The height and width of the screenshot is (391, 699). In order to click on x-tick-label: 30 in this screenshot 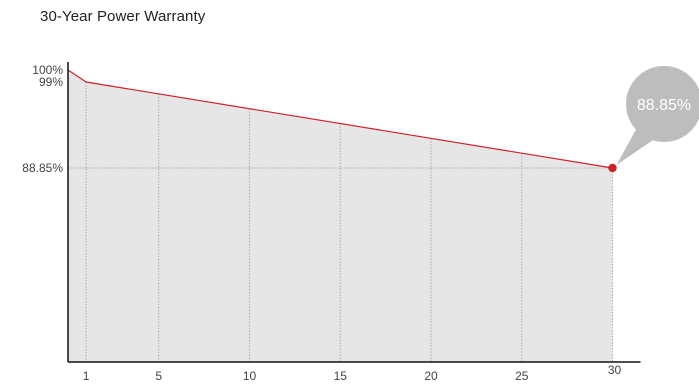, I will do `click(615, 370)`.